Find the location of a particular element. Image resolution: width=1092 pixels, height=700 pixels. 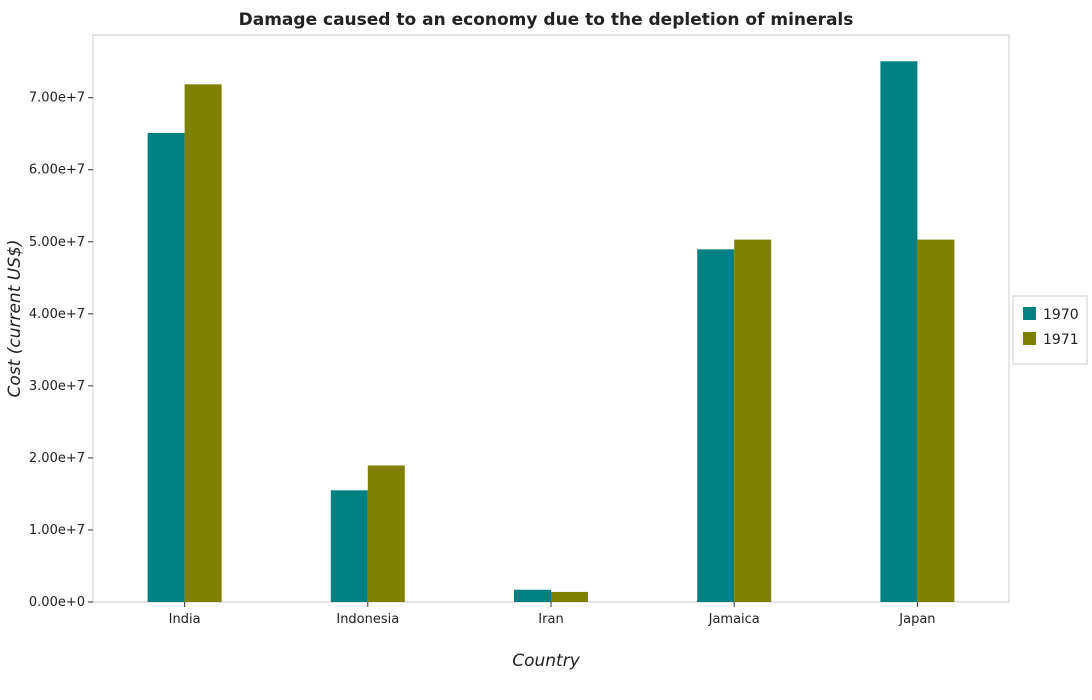

bar-india-1970 is located at coordinates (166, 367).